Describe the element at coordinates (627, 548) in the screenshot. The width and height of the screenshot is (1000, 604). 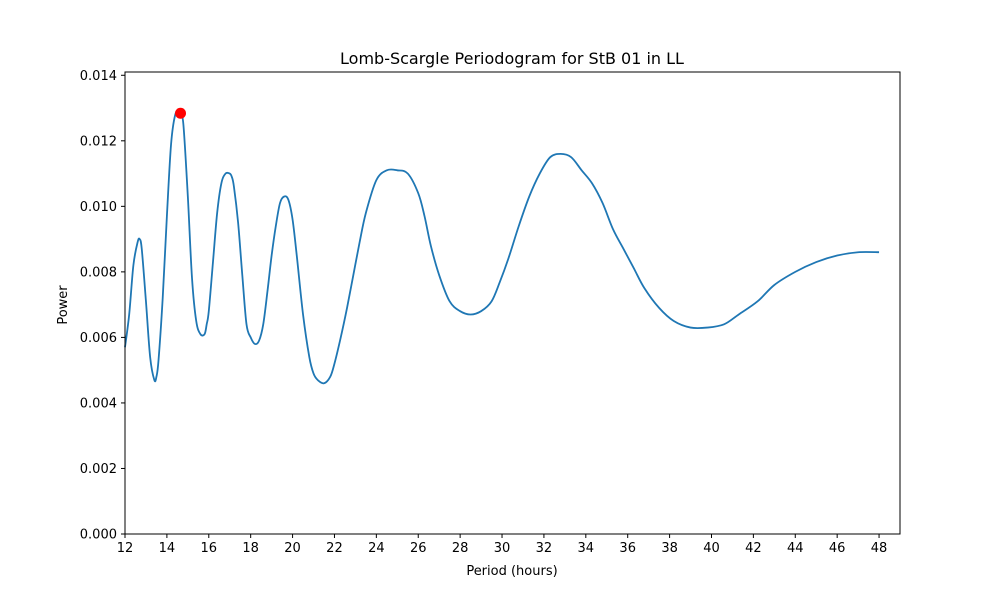
I see `x-tick-label: 36` at that location.